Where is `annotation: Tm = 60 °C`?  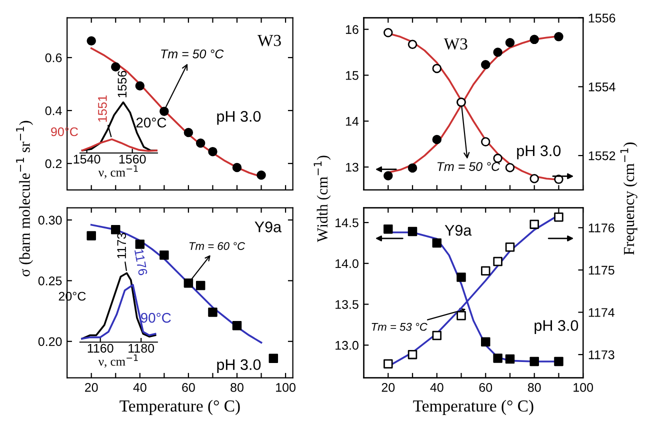 annotation: Tm = 60 °C is located at coordinates (217, 246).